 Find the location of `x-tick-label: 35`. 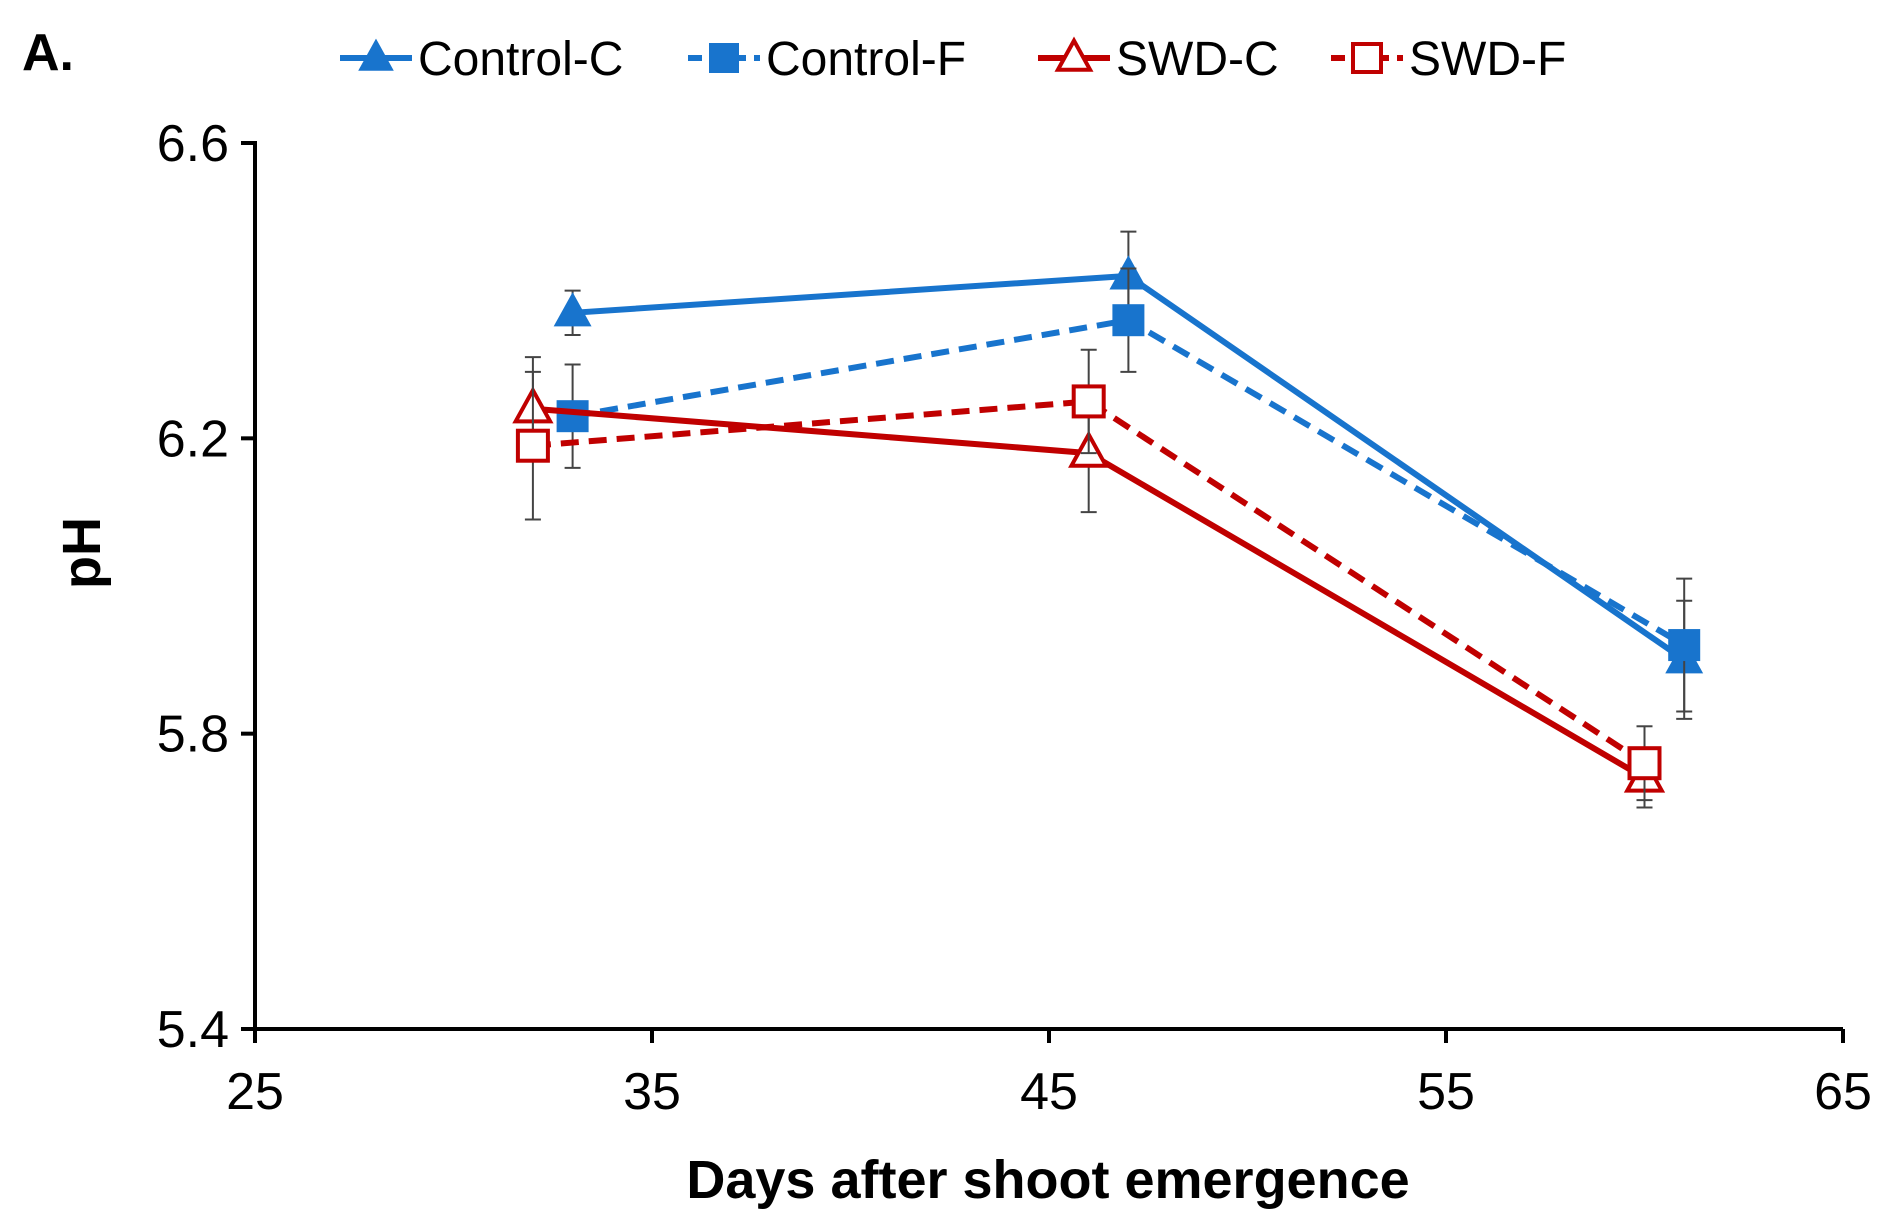

x-tick-label: 35 is located at coordinates (652, 1092).